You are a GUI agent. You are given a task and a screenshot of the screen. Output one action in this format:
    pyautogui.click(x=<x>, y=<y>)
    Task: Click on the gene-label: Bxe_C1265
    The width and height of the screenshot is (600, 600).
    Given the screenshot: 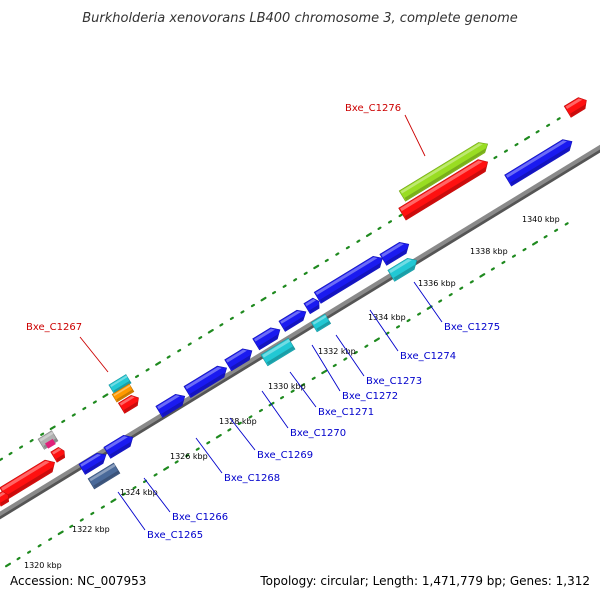 What is the action you would take?
    pyautogui.click(x=175, y=535)
    